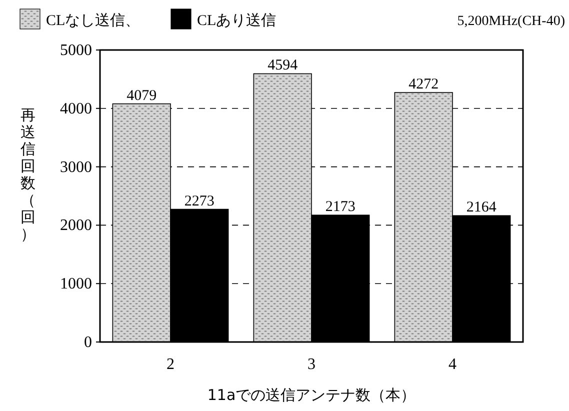 The width and height of the screenshot is (569, 411). Describe the element at coordinates (76, 284) in the screenshot. I see `y-tick-label: 1000` at that location.